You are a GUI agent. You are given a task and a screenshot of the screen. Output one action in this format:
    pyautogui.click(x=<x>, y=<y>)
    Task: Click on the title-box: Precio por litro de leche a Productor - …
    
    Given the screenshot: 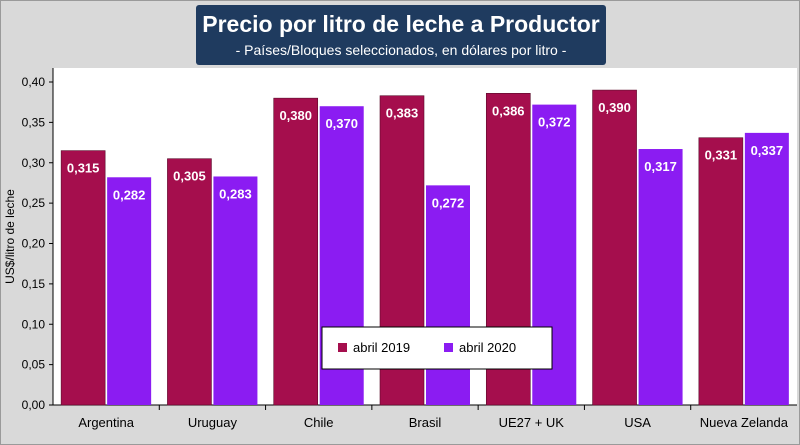 What is the action you would take?
    pyautogui.click(x=401, y=35)
    